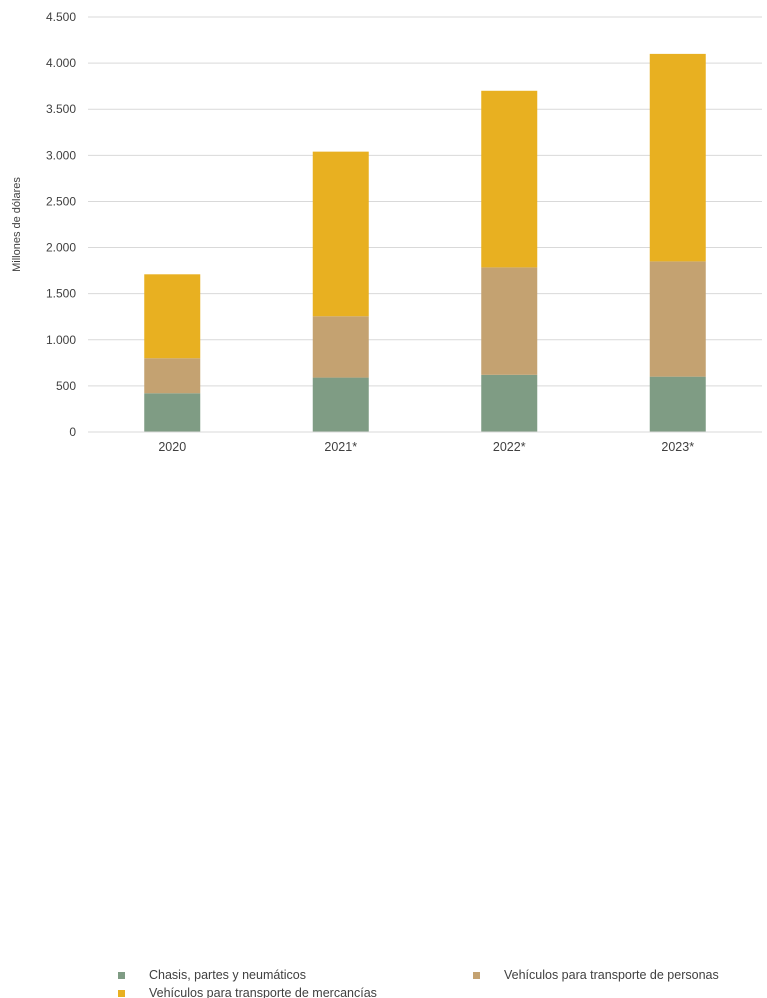 This screenshot has width=767, height=998. I want to click on y-tick-label: 3.500, so click(61, 109).